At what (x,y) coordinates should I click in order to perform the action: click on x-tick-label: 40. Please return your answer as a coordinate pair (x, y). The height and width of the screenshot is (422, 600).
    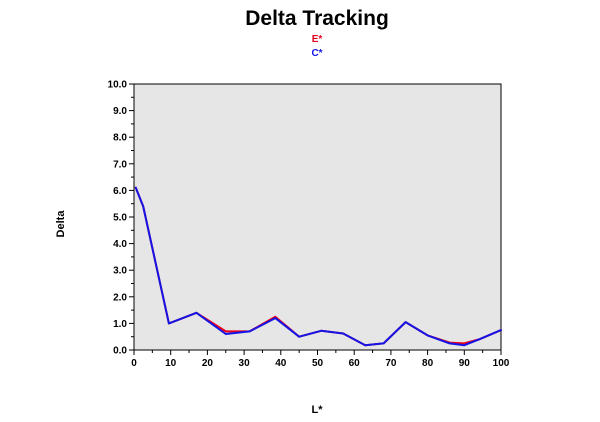
    Looking at the image, I should click on (281, 363).